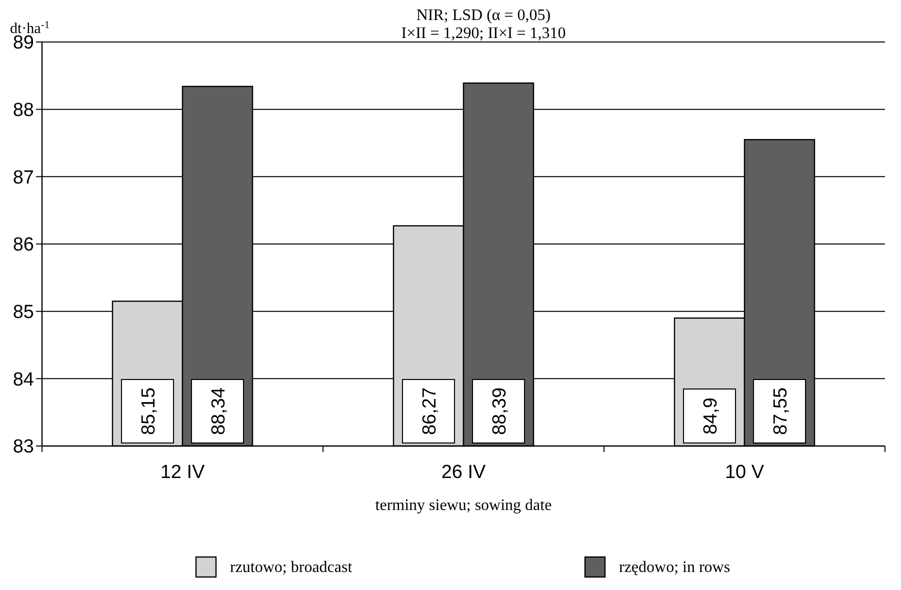 This screenshot has height=590, width=901. Describe the element at coordinates (23, 110) in the screenshot. I see `y-tick-label: 88` at that location.